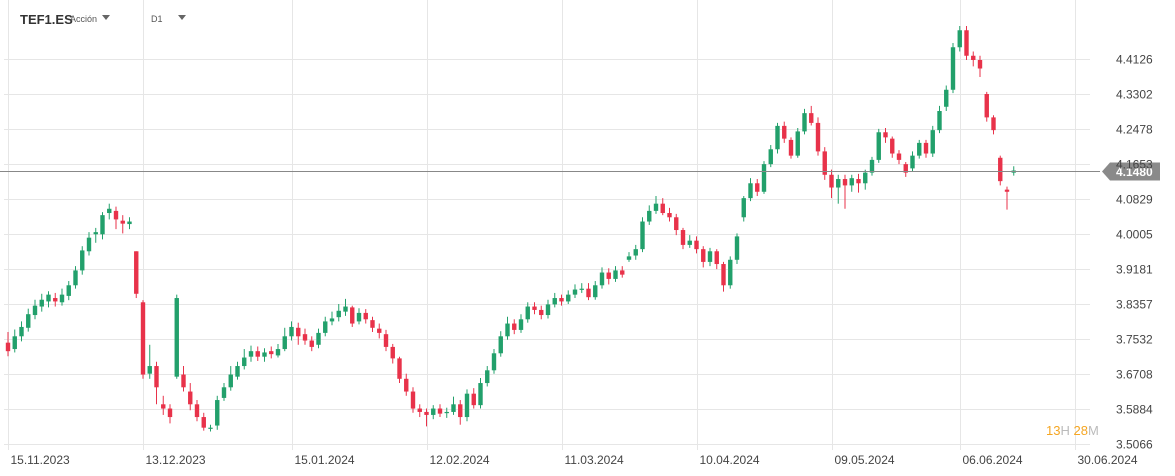 The height and width of the screenshot is (476, 1175). Describe the element at coordinates (46, 19) in the screenshot. I see `symbol-label: TEF1.ES` at that location.